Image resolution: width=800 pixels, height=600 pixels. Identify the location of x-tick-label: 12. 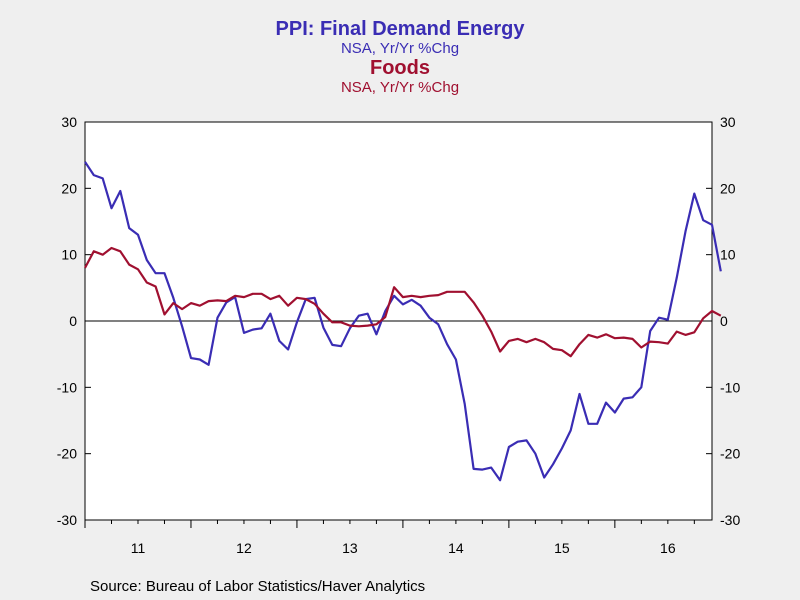
(244, 548).